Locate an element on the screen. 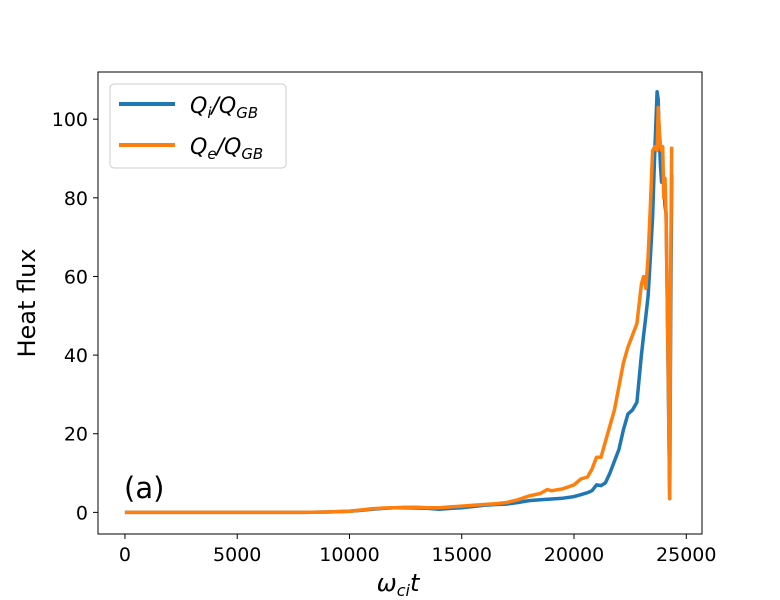  y-tick-label: 100 is located at coordinates (70, 120).